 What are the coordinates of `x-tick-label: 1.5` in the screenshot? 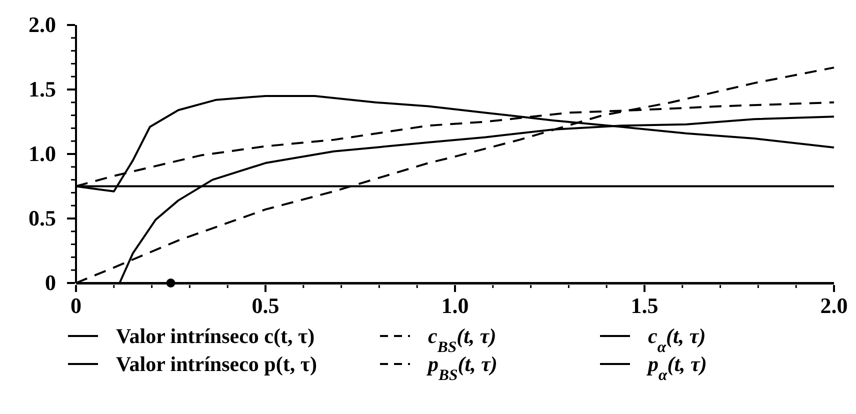 It's located at (644, 305).